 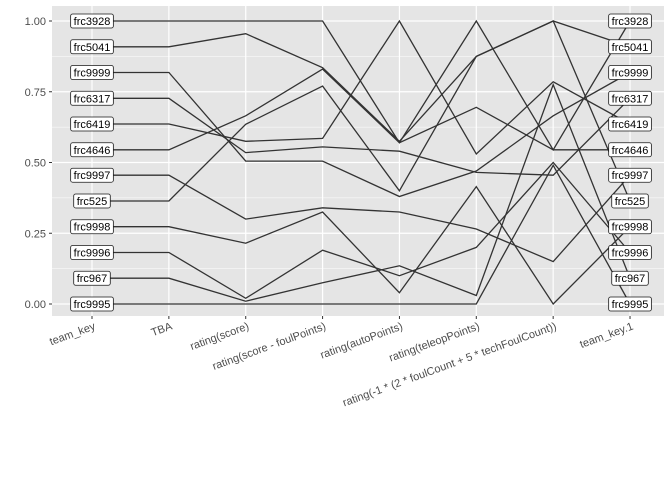 I want to click on team-label-frc4646-left: frc4646, so click(x=92, y=150).